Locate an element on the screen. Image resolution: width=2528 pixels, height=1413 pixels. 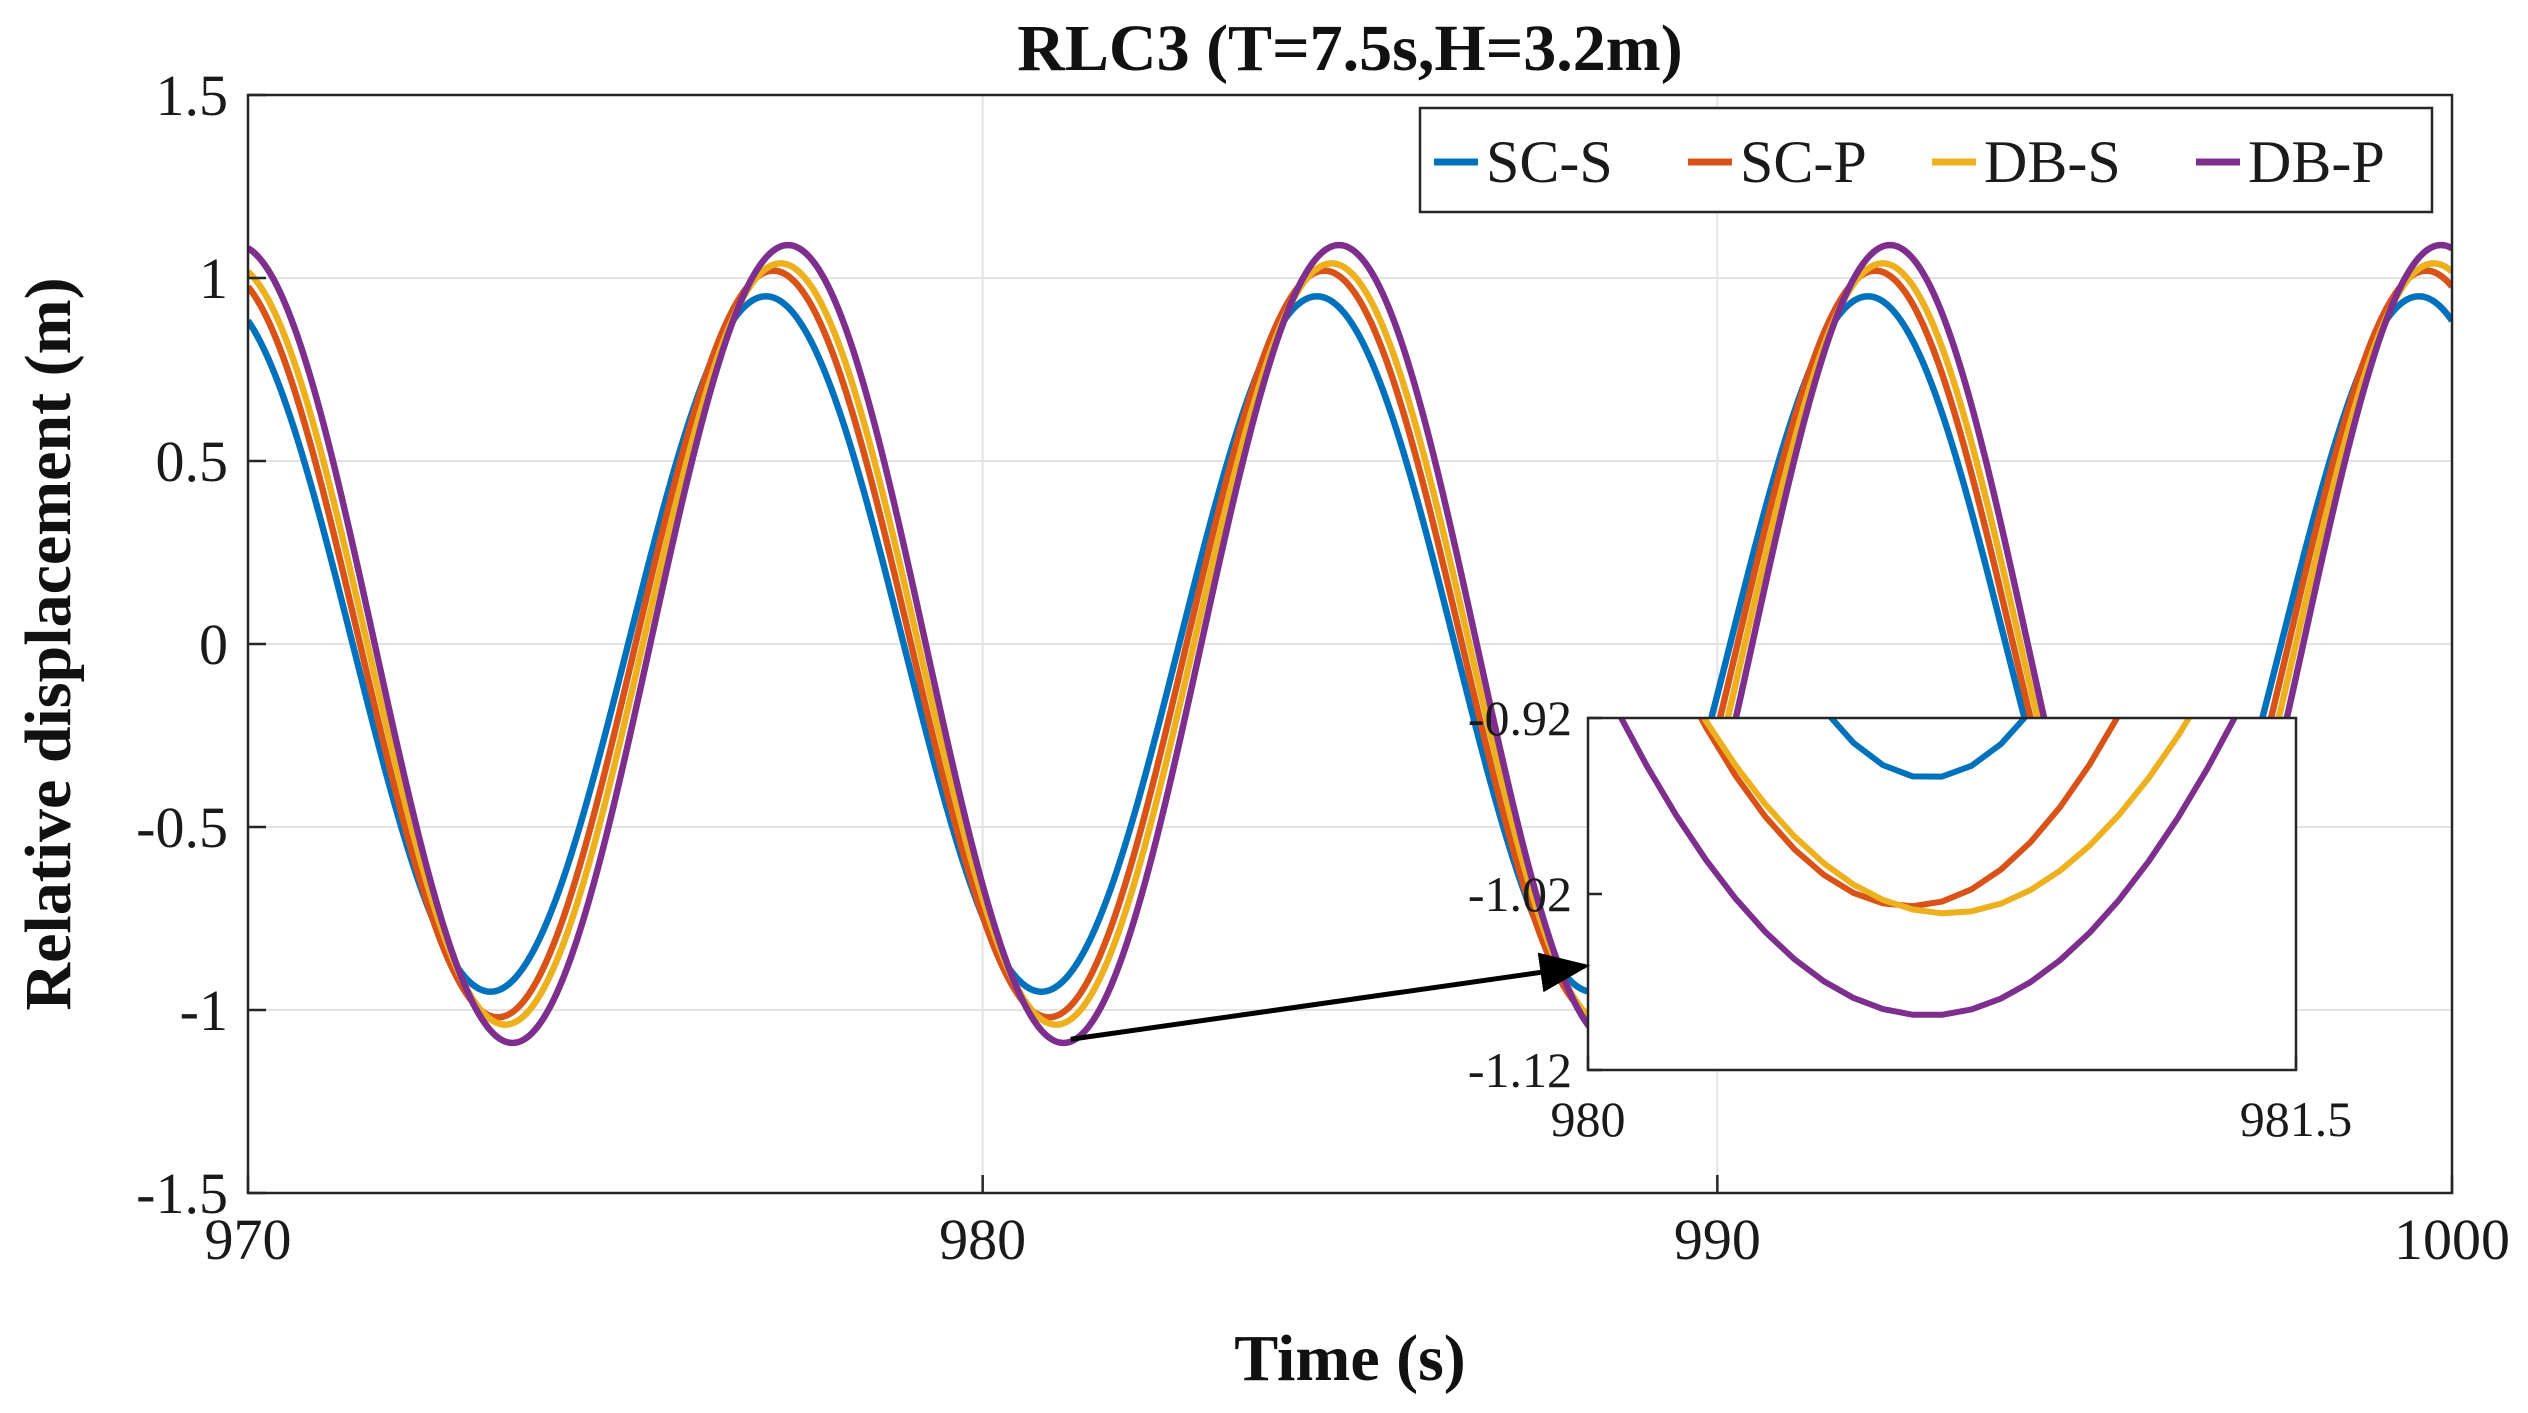
inset-series-lines is located at coordinates (1927, 868).